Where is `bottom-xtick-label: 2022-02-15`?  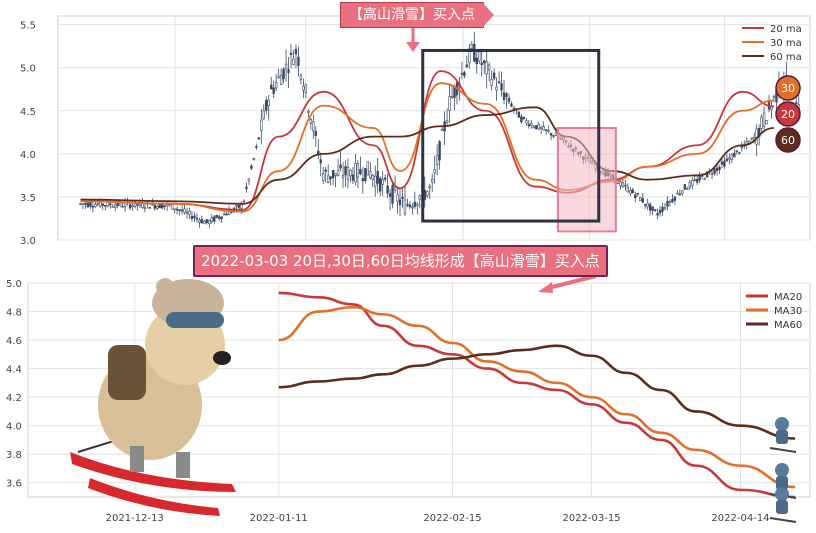
bottom-xtick-label: 2022-02-15 is located at coordinates (452, 518).